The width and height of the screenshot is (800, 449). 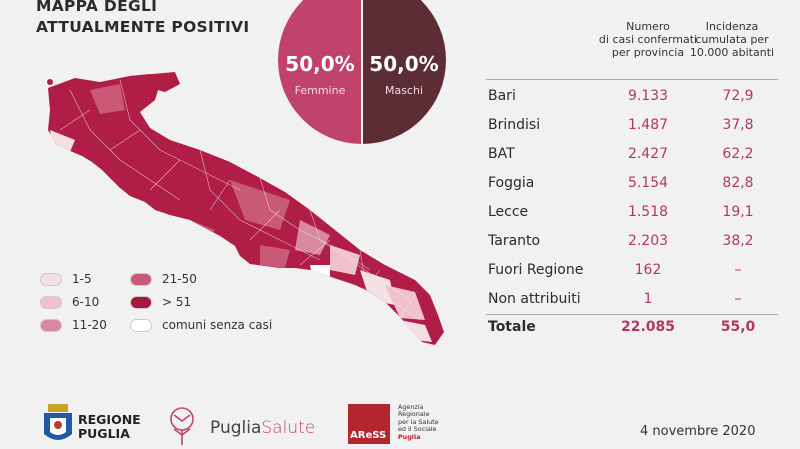 I want to click on legend-item-11-20: 11-20, so click(x=73, y=325).